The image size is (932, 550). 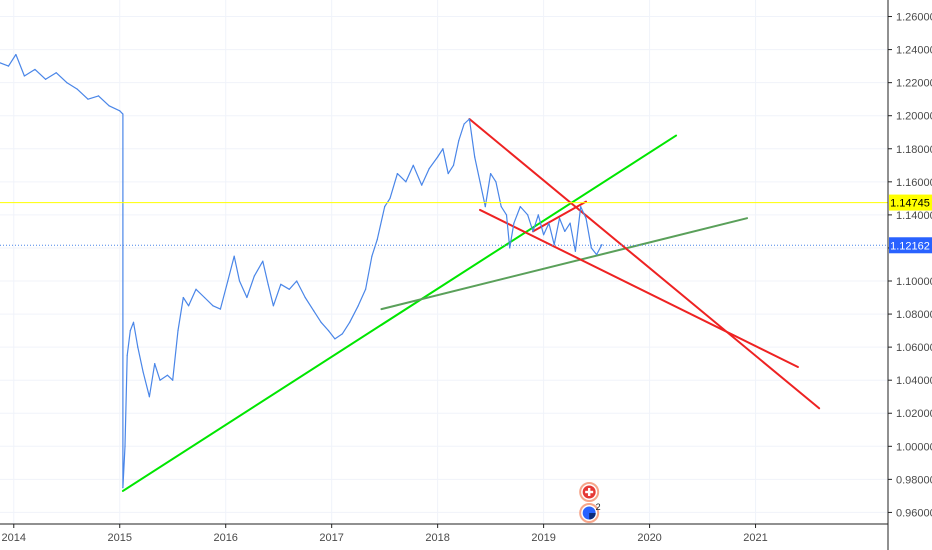 What do you see at coordinates (14, 538) in the screenshot?
I see `x-tick-label: 2014` at bounding box center [14, 538].